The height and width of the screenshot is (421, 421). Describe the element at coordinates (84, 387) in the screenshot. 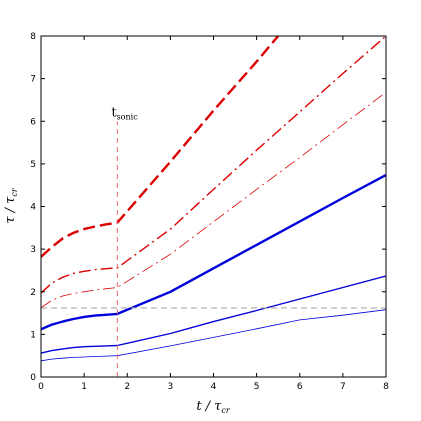

I see `x-tick-label: 1` at that location.